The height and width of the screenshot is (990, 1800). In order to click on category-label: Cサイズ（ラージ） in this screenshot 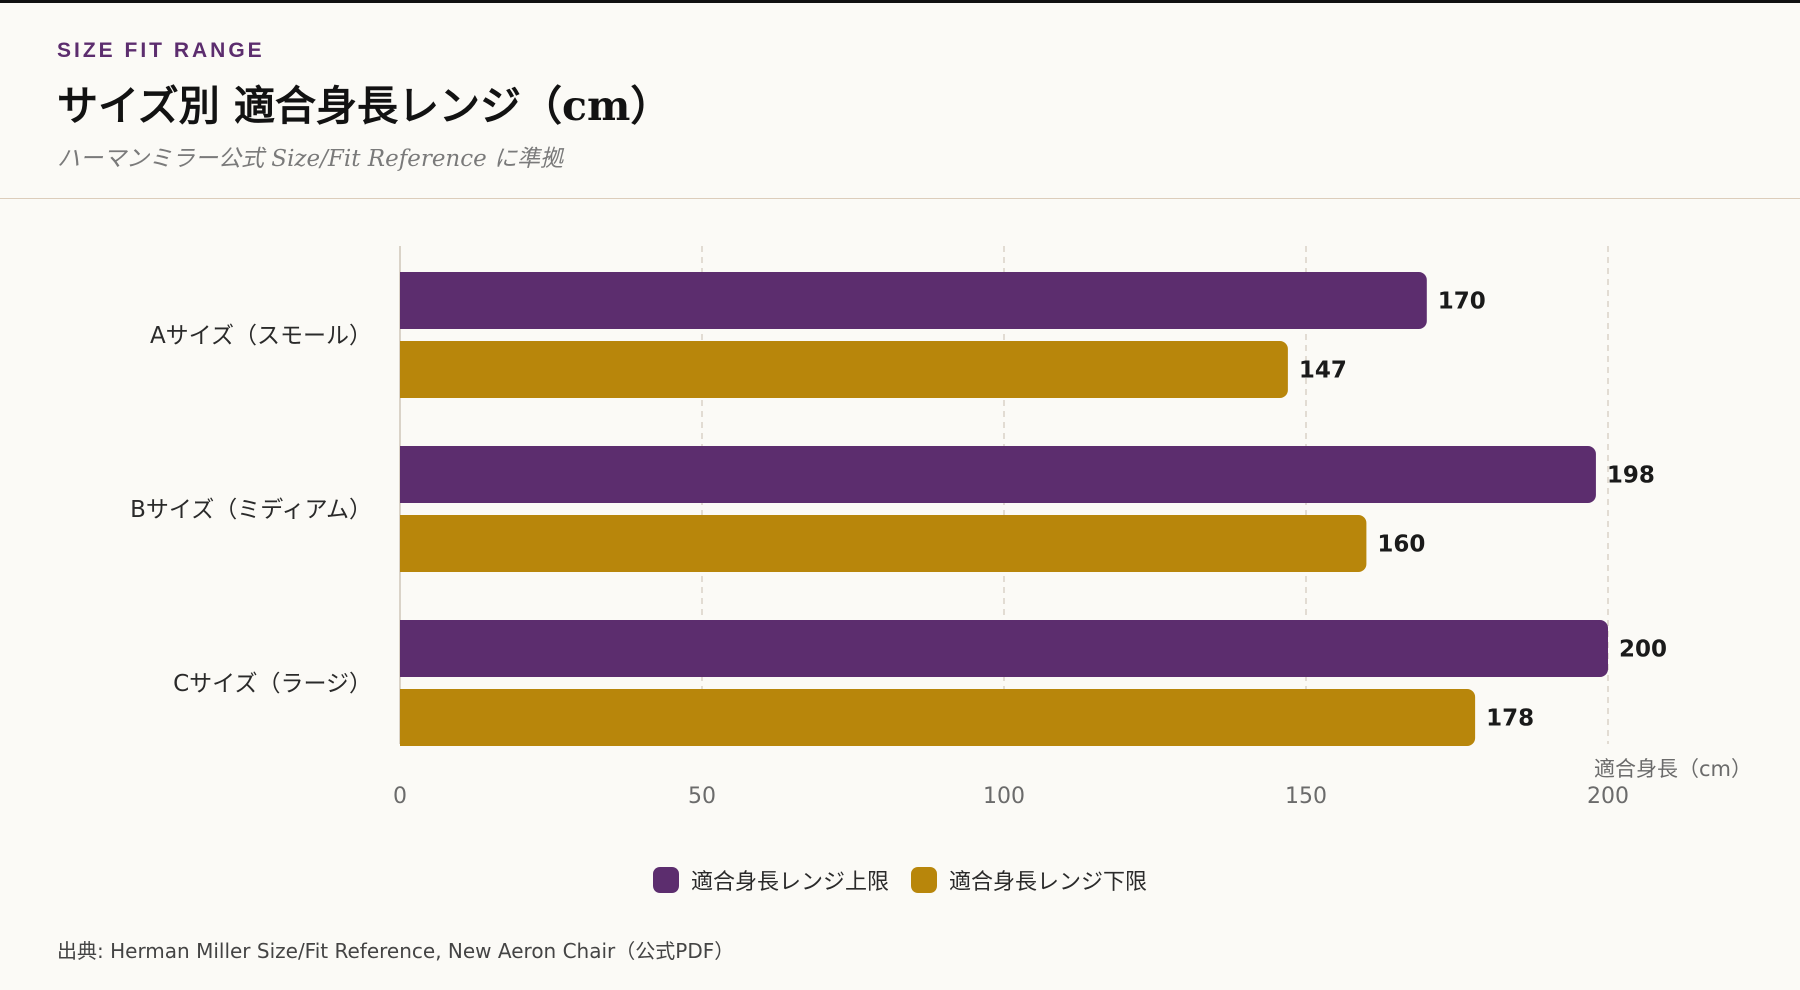, I will do `click(272, 684)`.